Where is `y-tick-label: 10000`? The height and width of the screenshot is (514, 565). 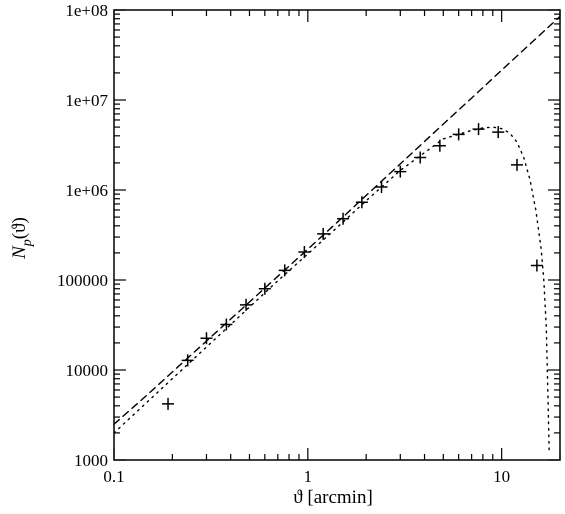 y-tick-label: 10000 is located at coordinates (87, 370).